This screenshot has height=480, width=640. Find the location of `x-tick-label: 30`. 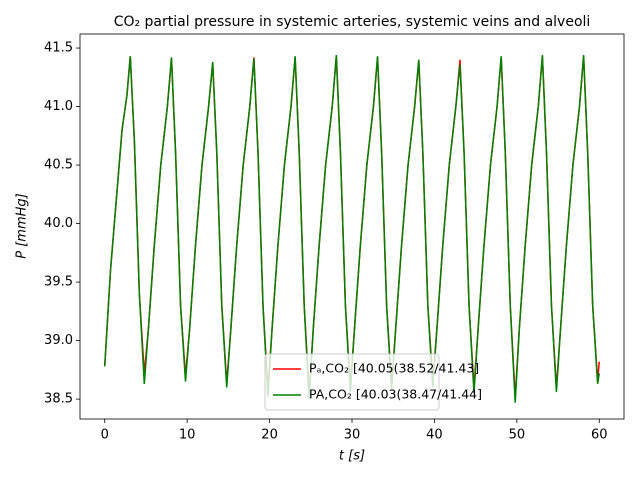

x-tick-label: 30 is located at coordinates (352, 435).